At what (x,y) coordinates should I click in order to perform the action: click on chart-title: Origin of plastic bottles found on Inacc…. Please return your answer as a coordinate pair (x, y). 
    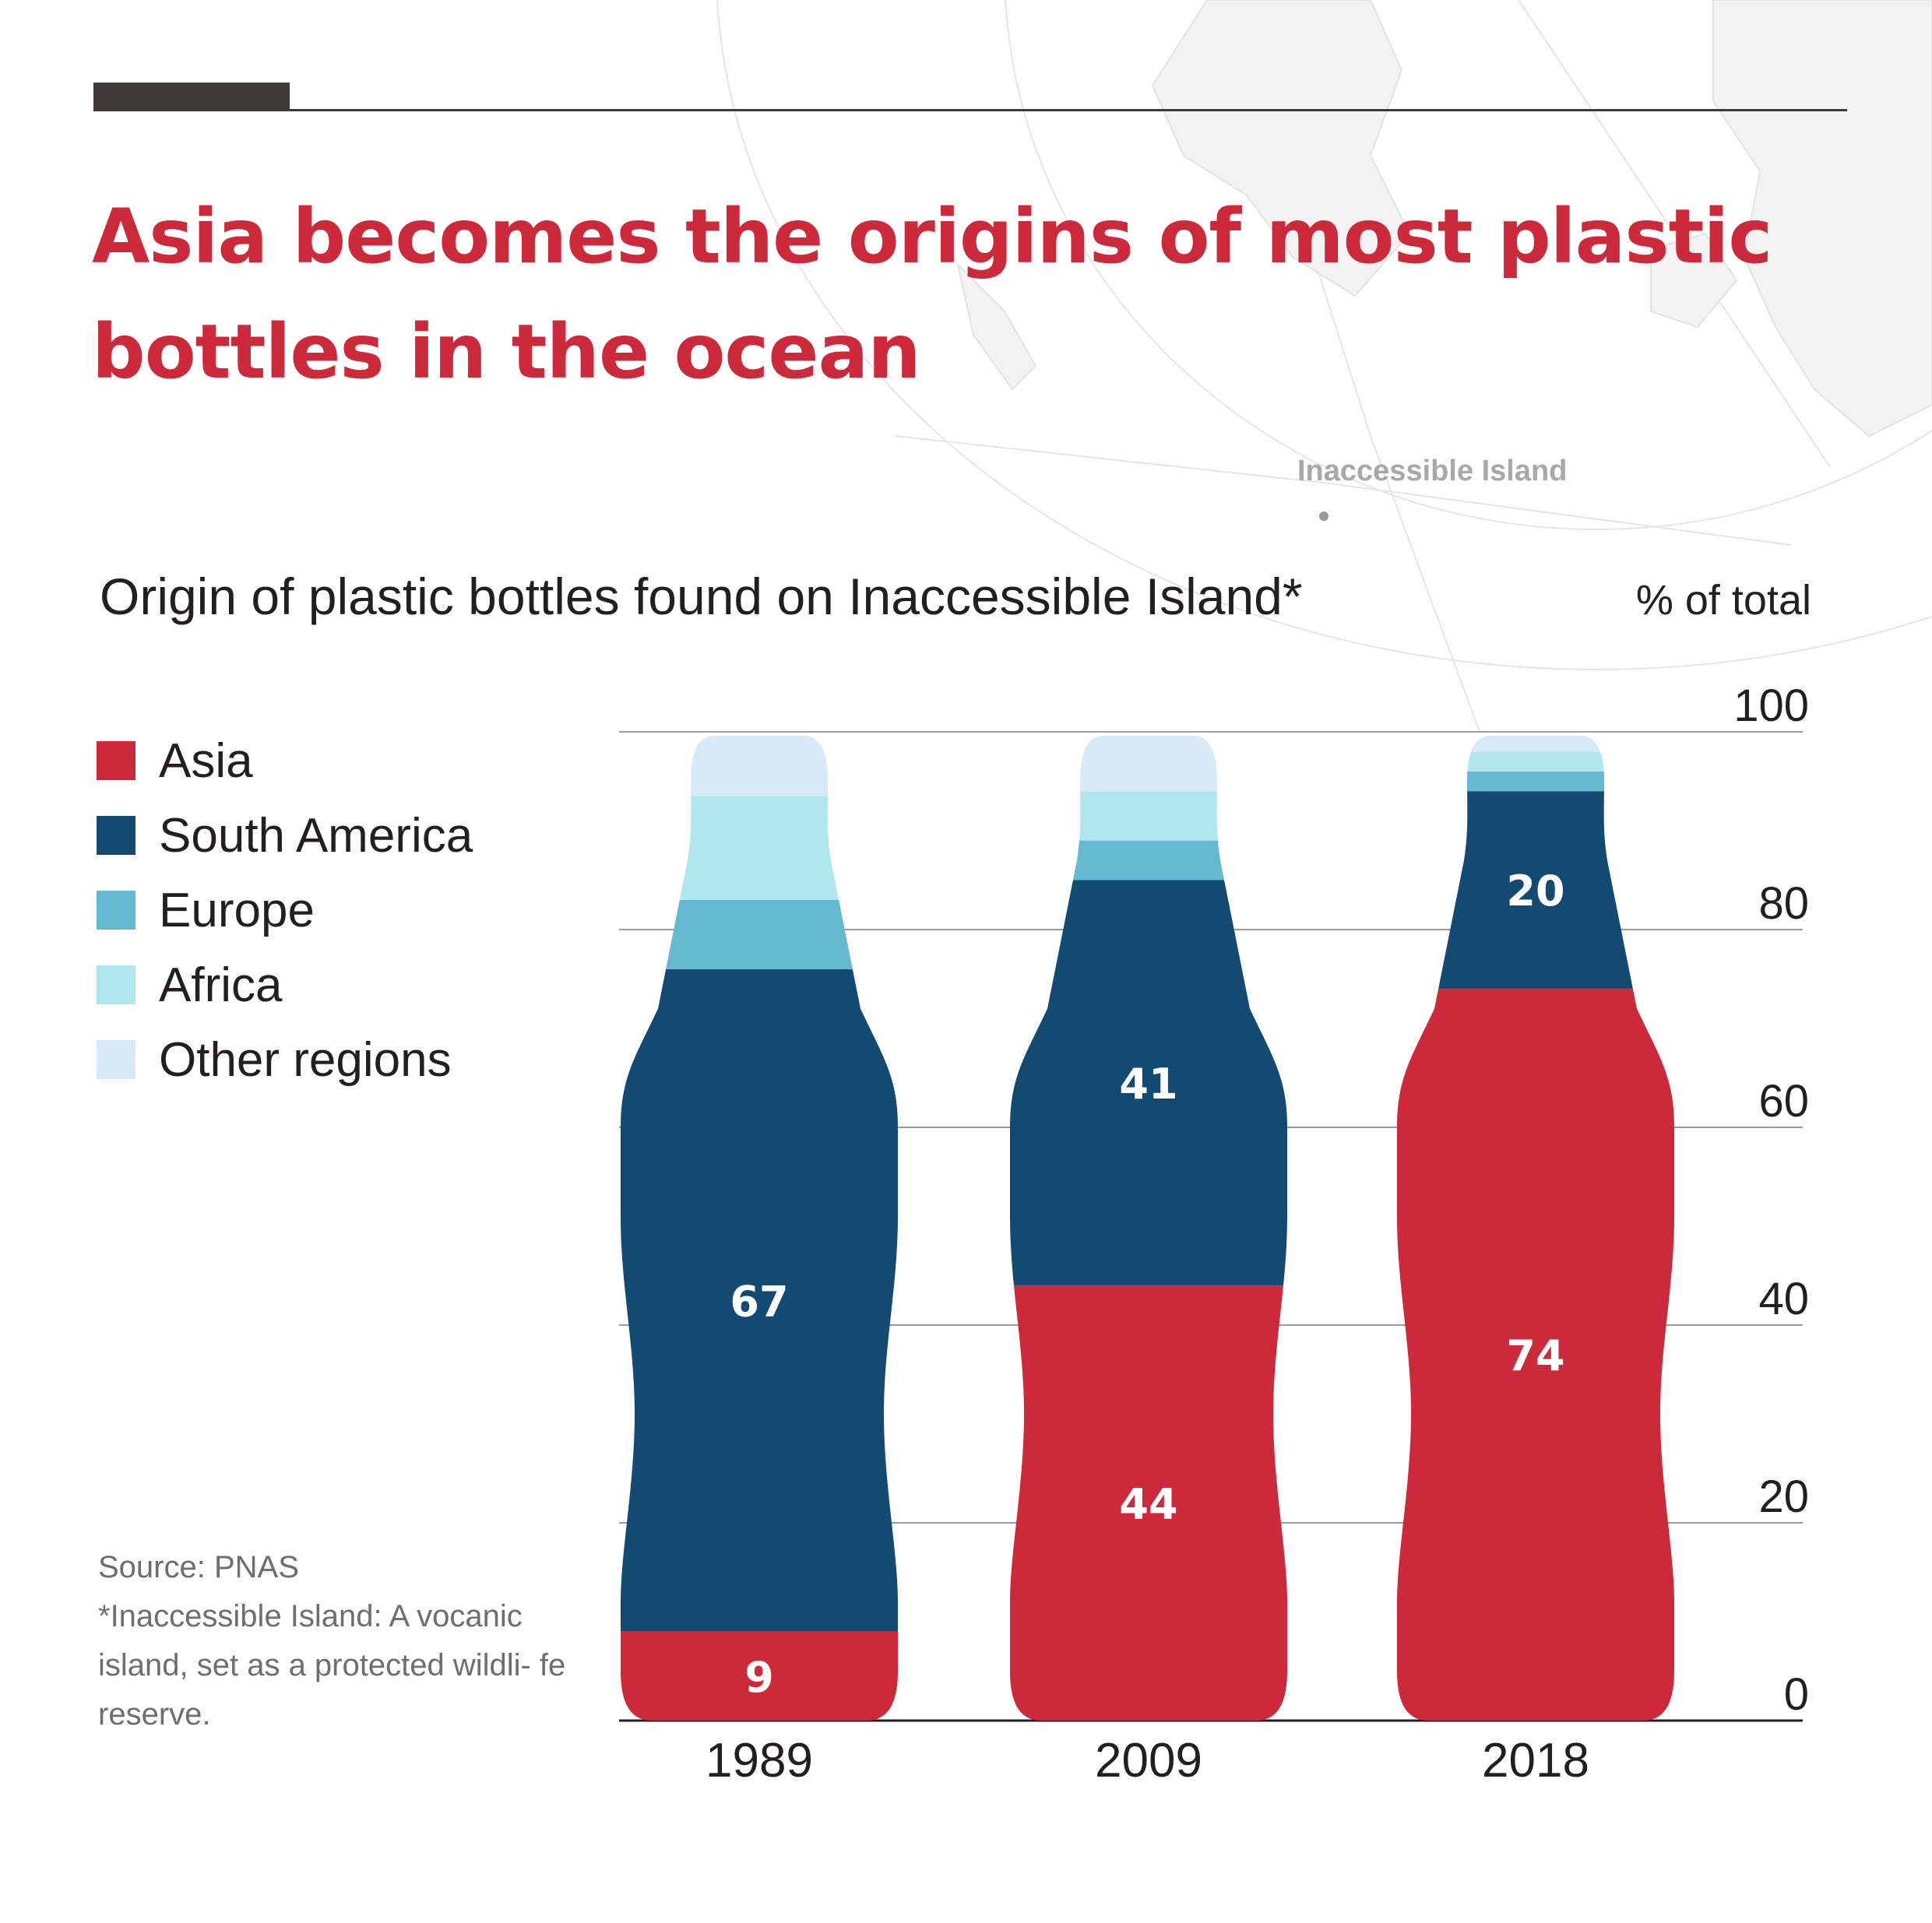
    Looking at the image, I should click on (701, 596).